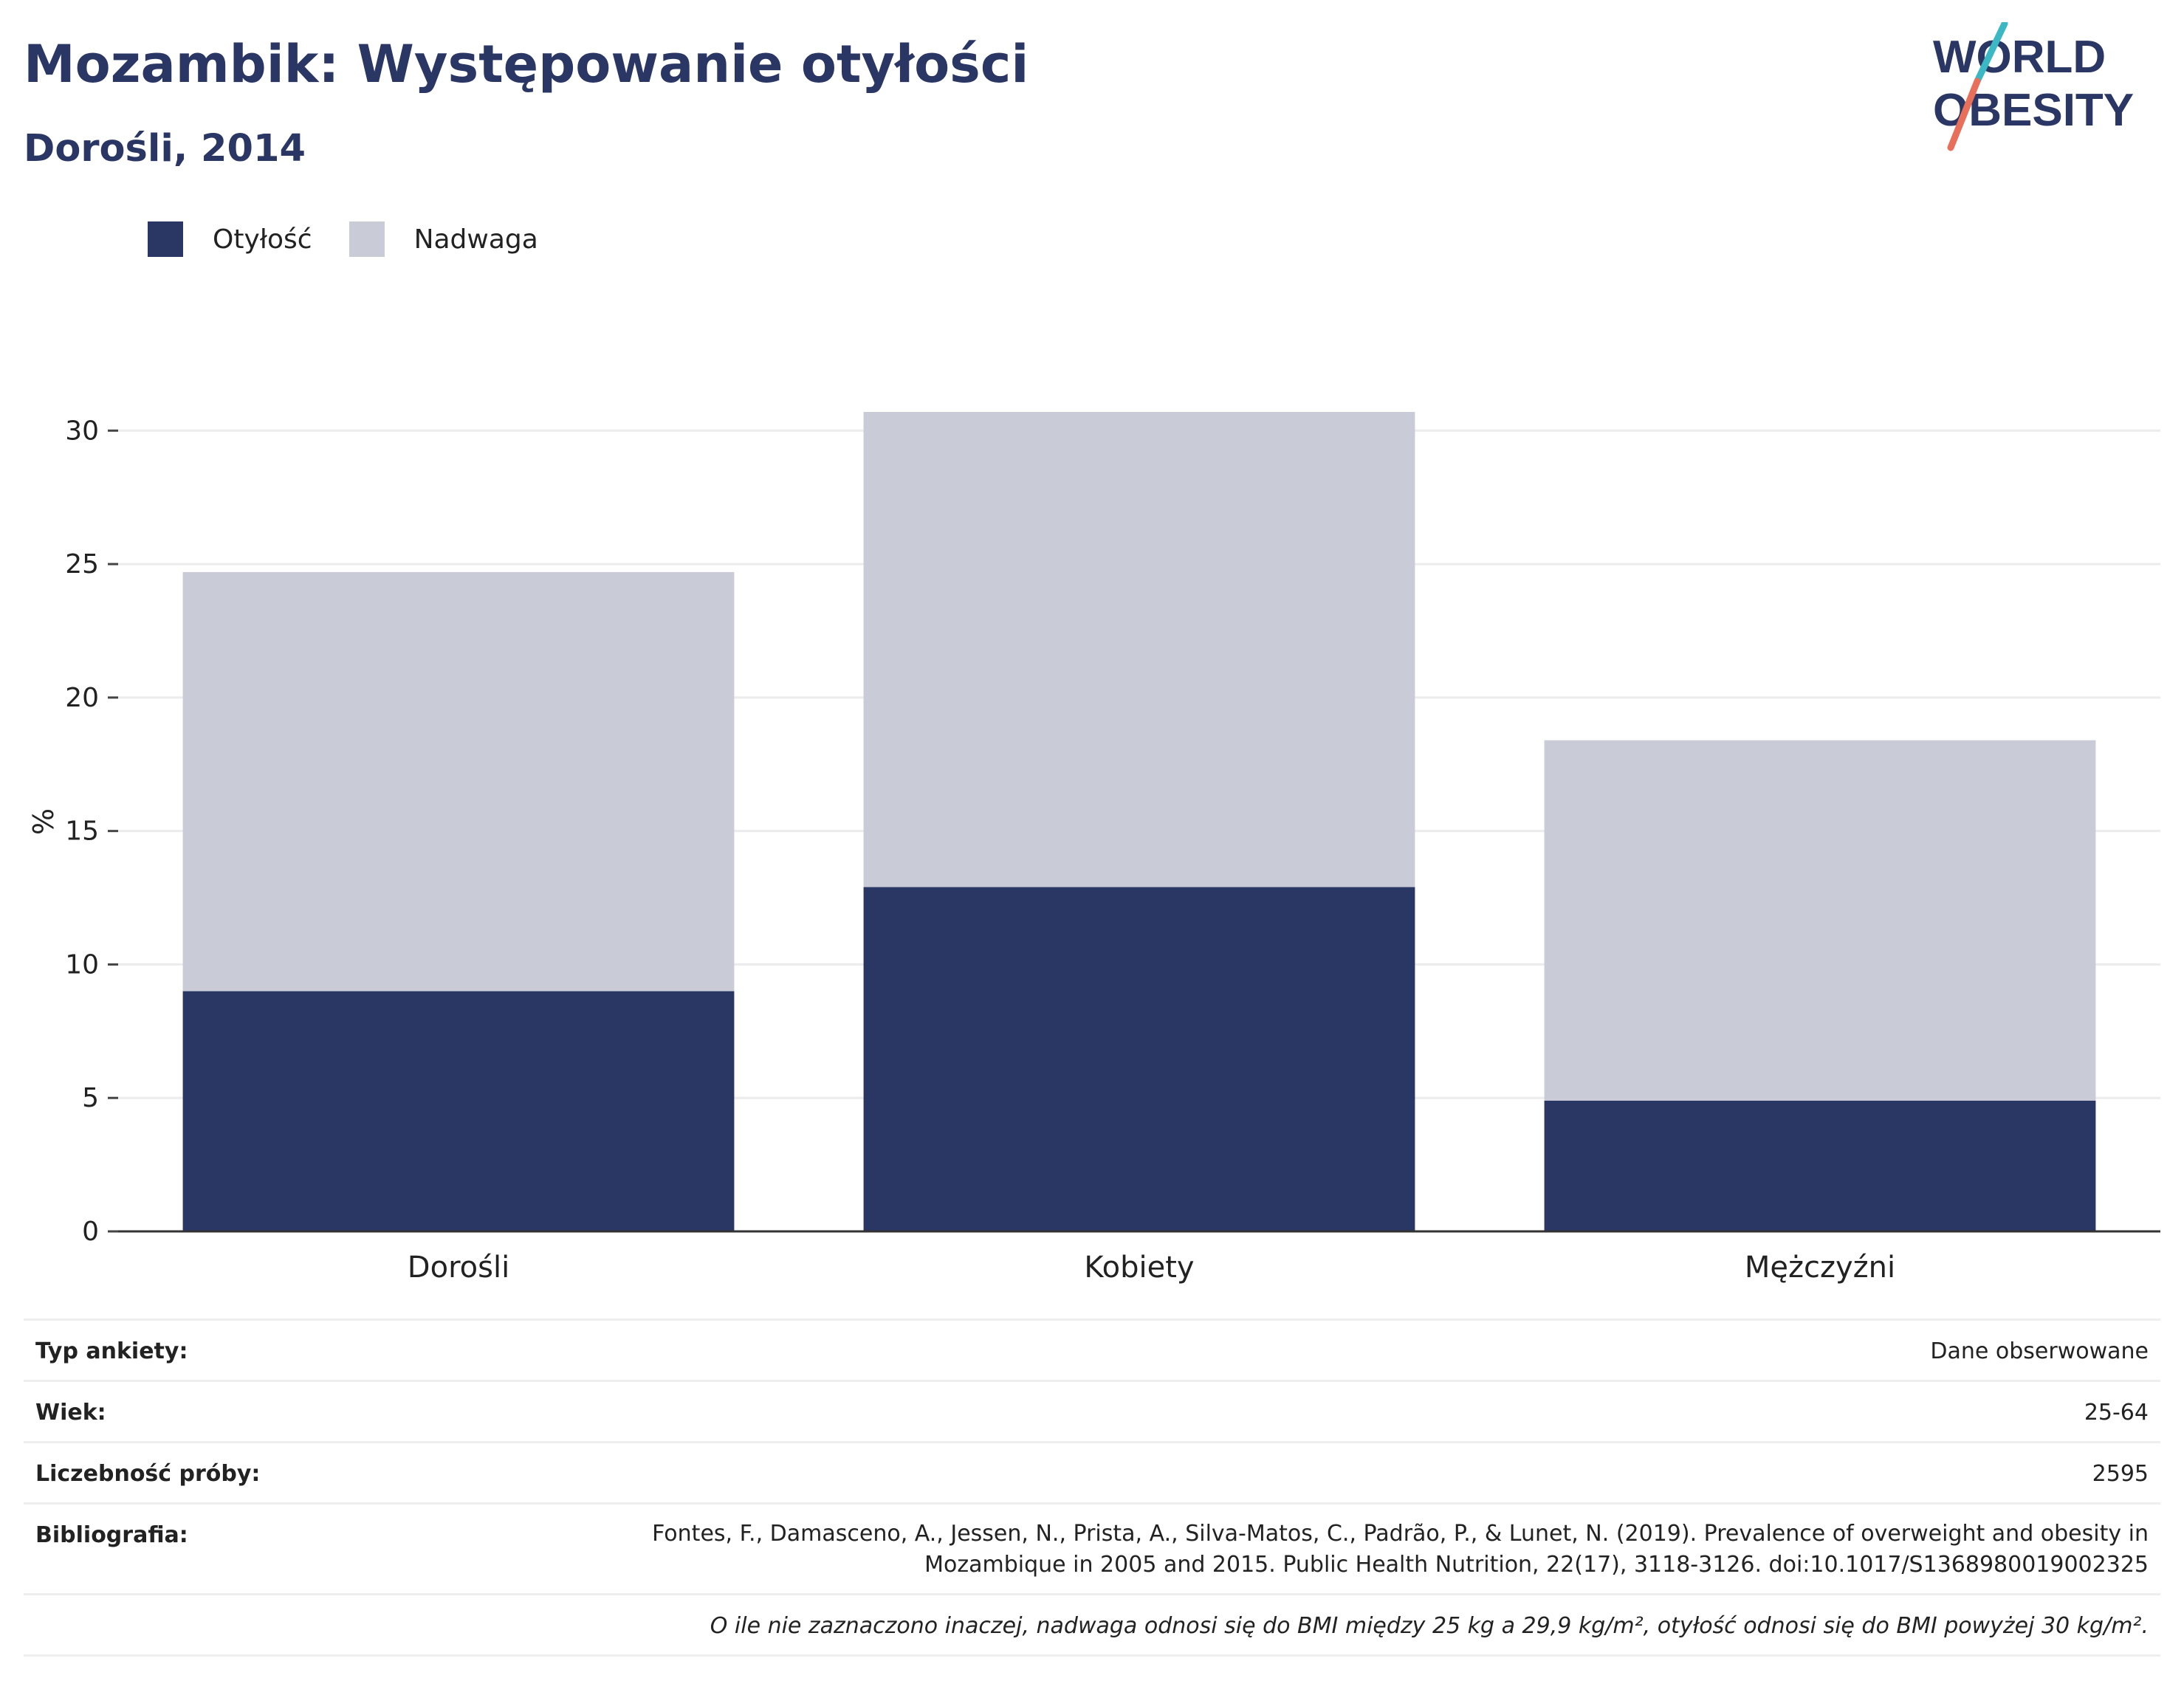  What do you see at coordinates (165, 149) in the screenshot?
I see `chart-subtitle: Dorośli, 2014` at bounding box center [165, 149].